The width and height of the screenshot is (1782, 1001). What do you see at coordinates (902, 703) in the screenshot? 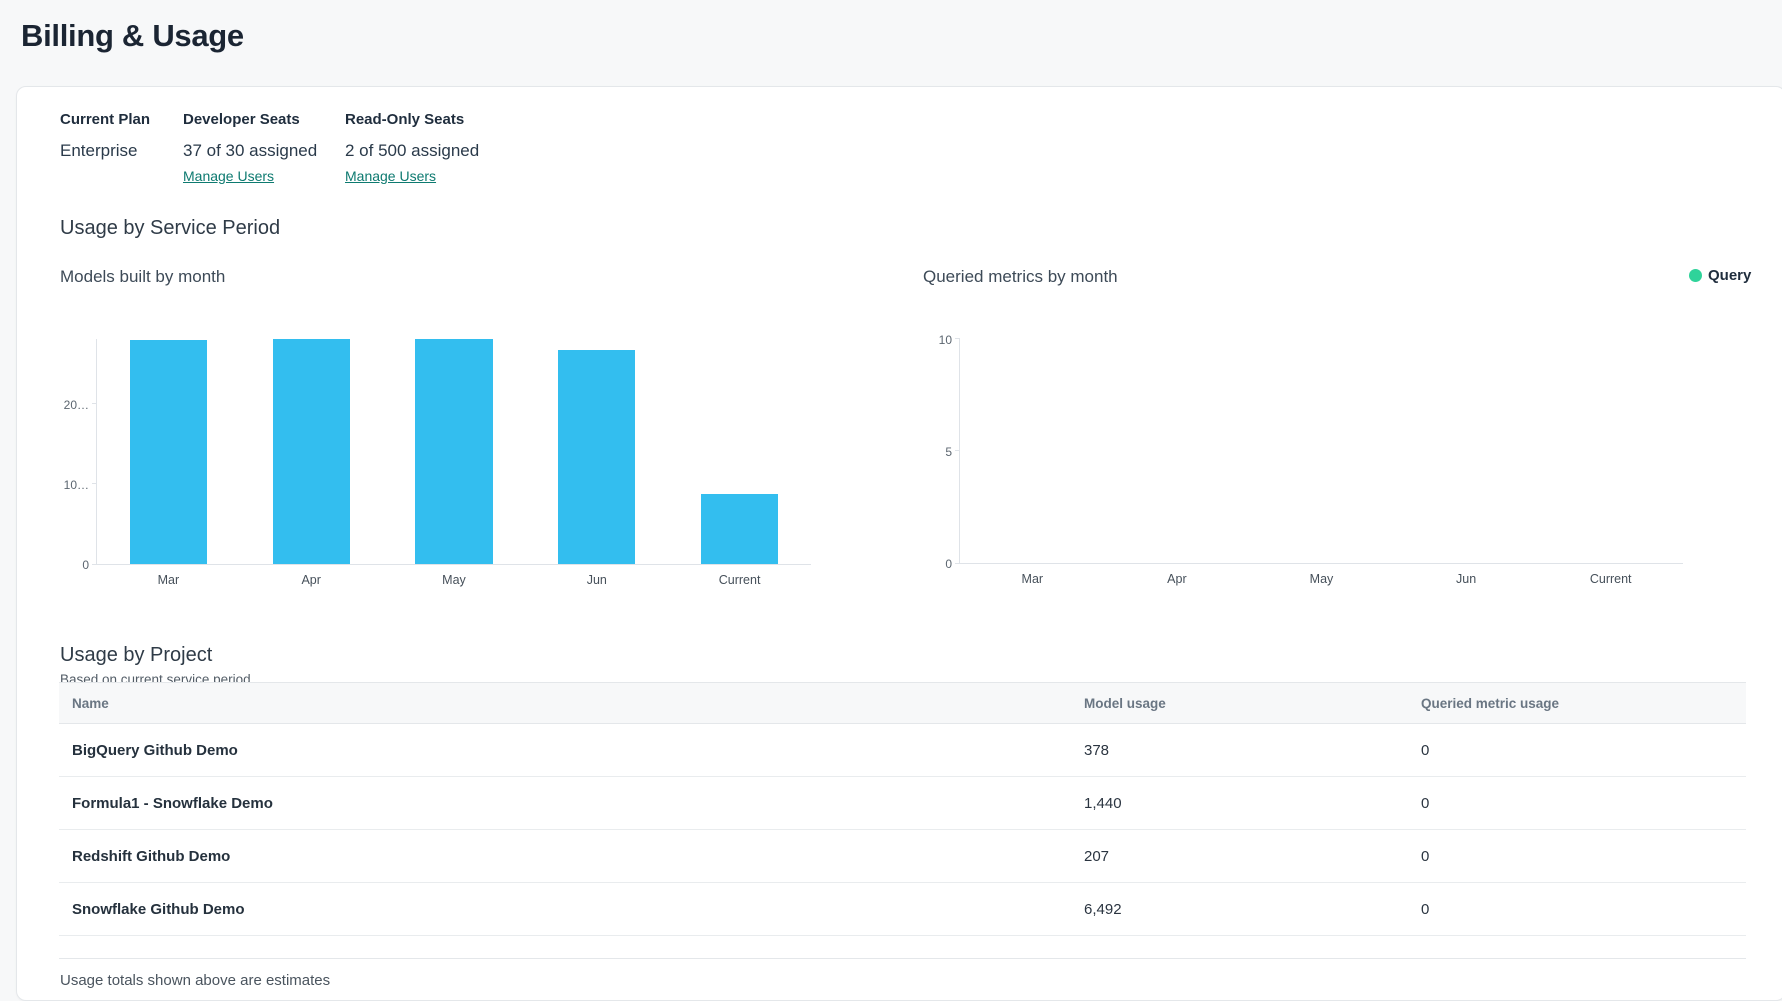
I see `table-header-row: Name Model usage Queried metric usage` at bounding box center [902, 703].